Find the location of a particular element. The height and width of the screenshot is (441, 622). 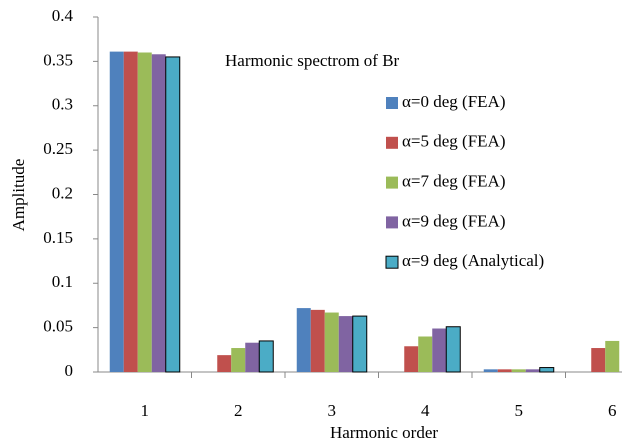

x-tick-label: 3 is located at coordinates (332, 410).